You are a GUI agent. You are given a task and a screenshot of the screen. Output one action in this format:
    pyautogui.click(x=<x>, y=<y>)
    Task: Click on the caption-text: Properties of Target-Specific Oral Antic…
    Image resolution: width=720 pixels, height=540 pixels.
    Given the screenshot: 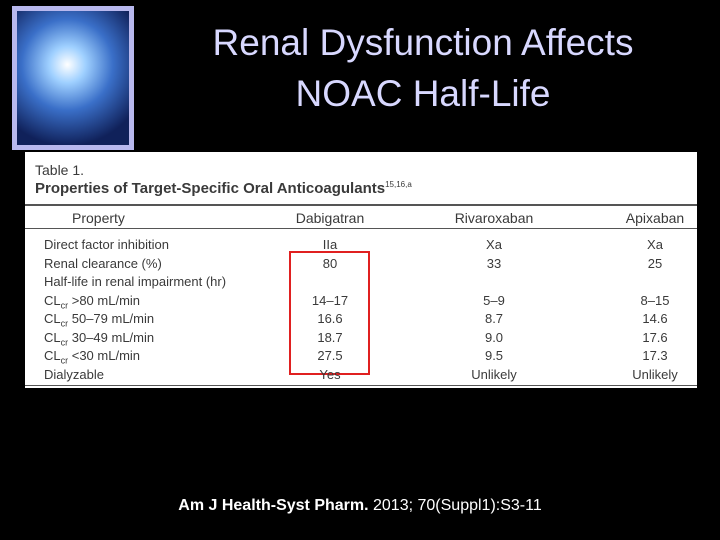 What is the action you would take?
    pyautogui.click(x=210, y=188)
    